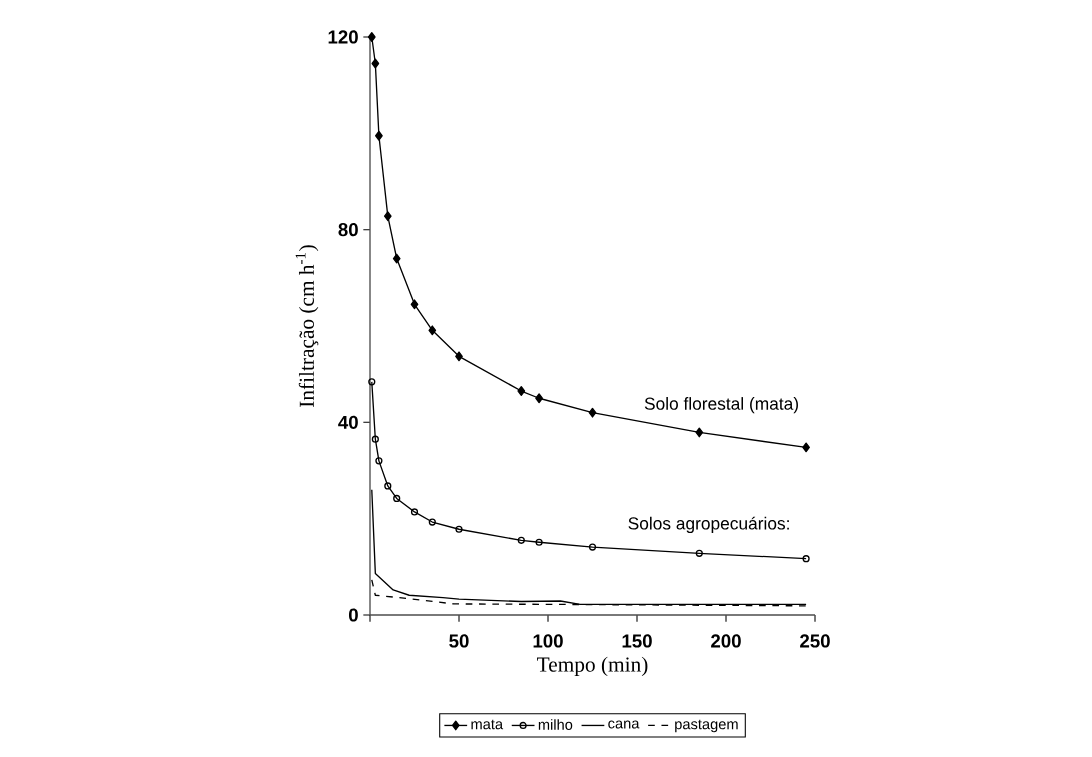 The width and height of the screenshot is (1092, 757). What do you see at coordinates (487, 724) in the screenshot?
I see `legend-label: mata` at bounding box center [487, 724].